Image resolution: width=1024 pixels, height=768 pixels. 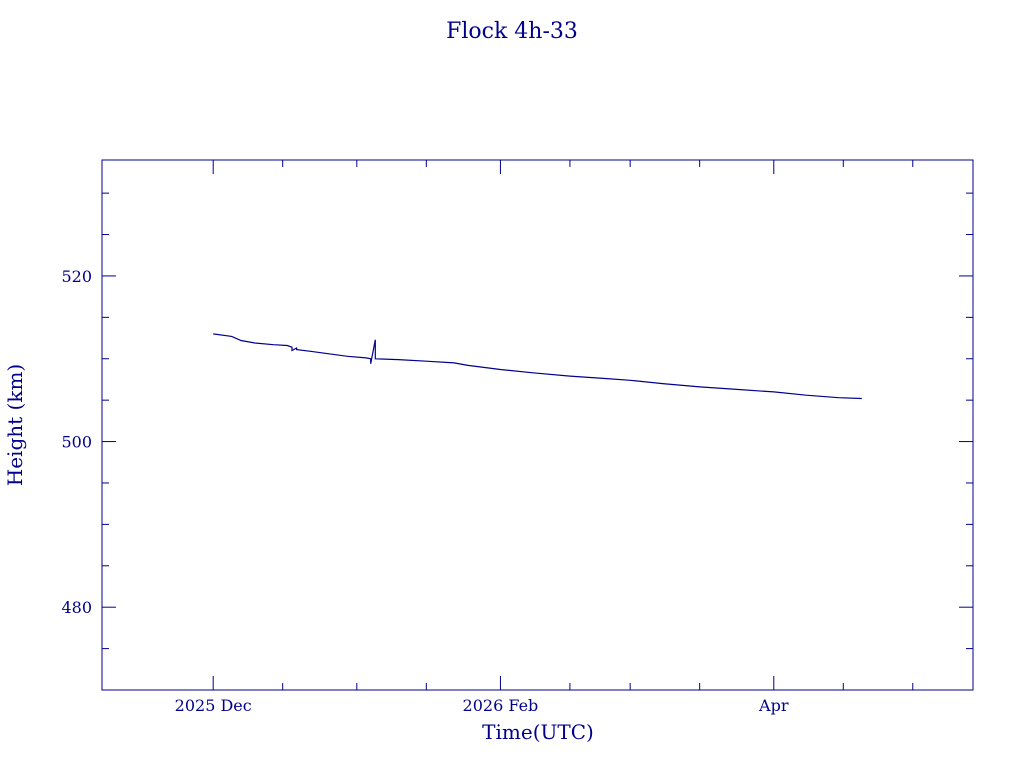 I want to click on y-axis-label: Height (km), so click(x=15, y=425).